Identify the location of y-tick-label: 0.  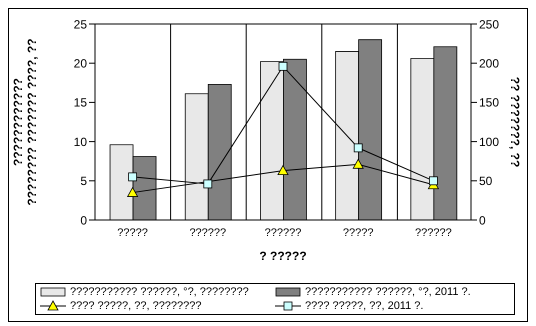
(84, 220).